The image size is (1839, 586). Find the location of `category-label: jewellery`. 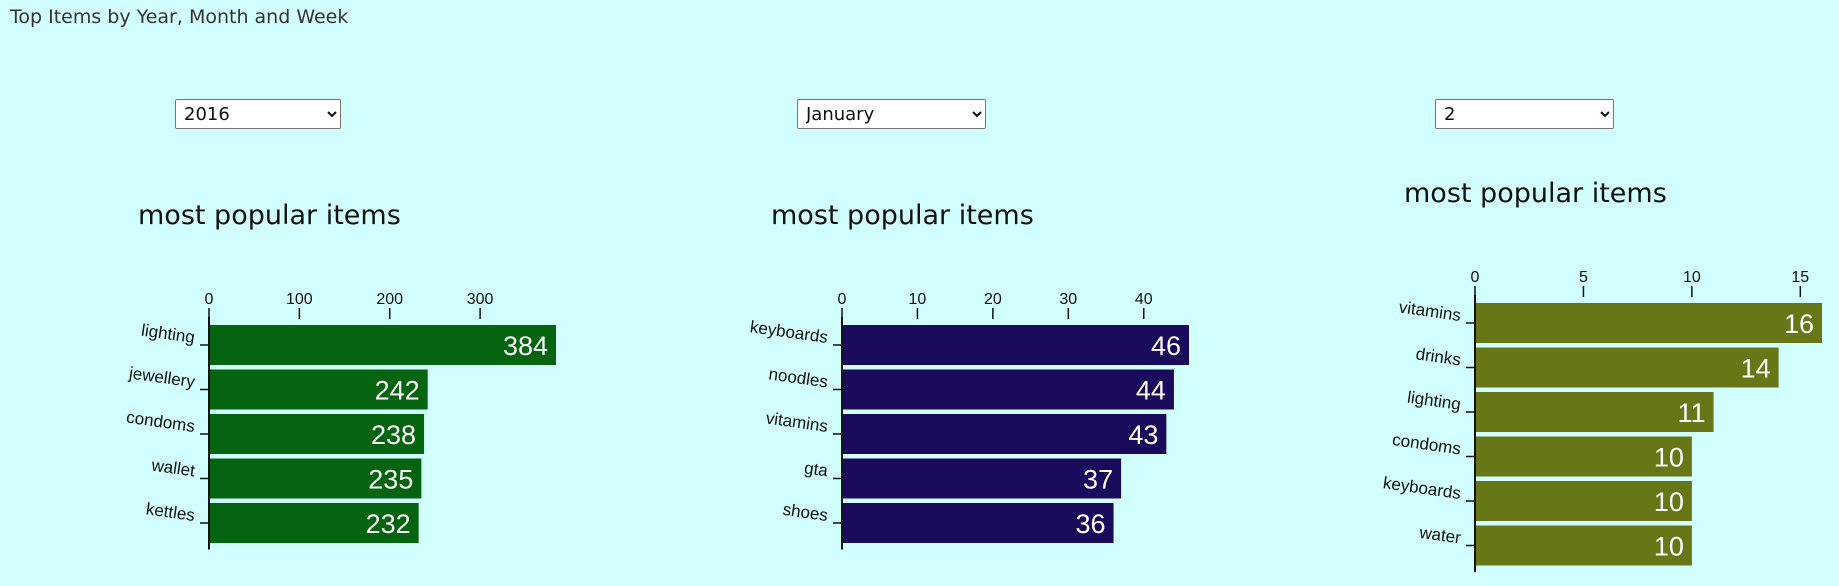

category-label: jewellery is located at coordinates (162, 377).